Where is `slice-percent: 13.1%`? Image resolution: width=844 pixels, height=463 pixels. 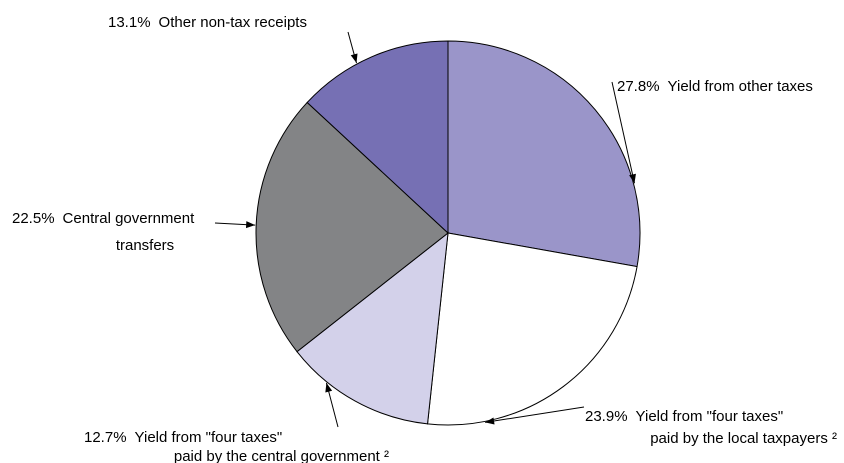 slice-percent: 13.1% is located at coordinates (129, 22).